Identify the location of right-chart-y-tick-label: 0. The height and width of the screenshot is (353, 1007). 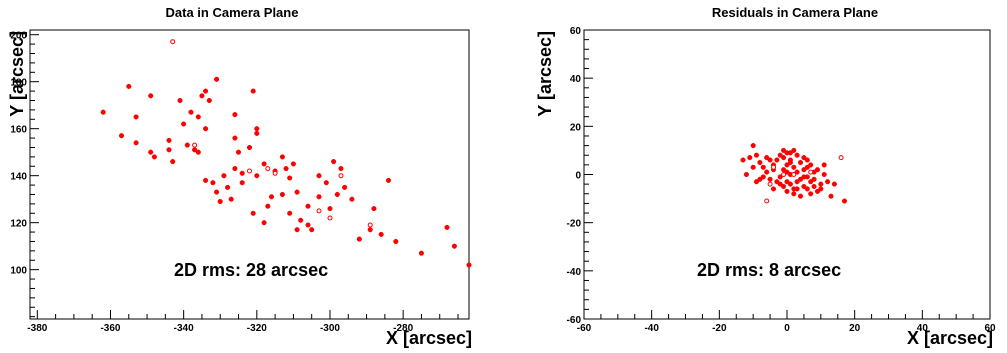
(578, 176).